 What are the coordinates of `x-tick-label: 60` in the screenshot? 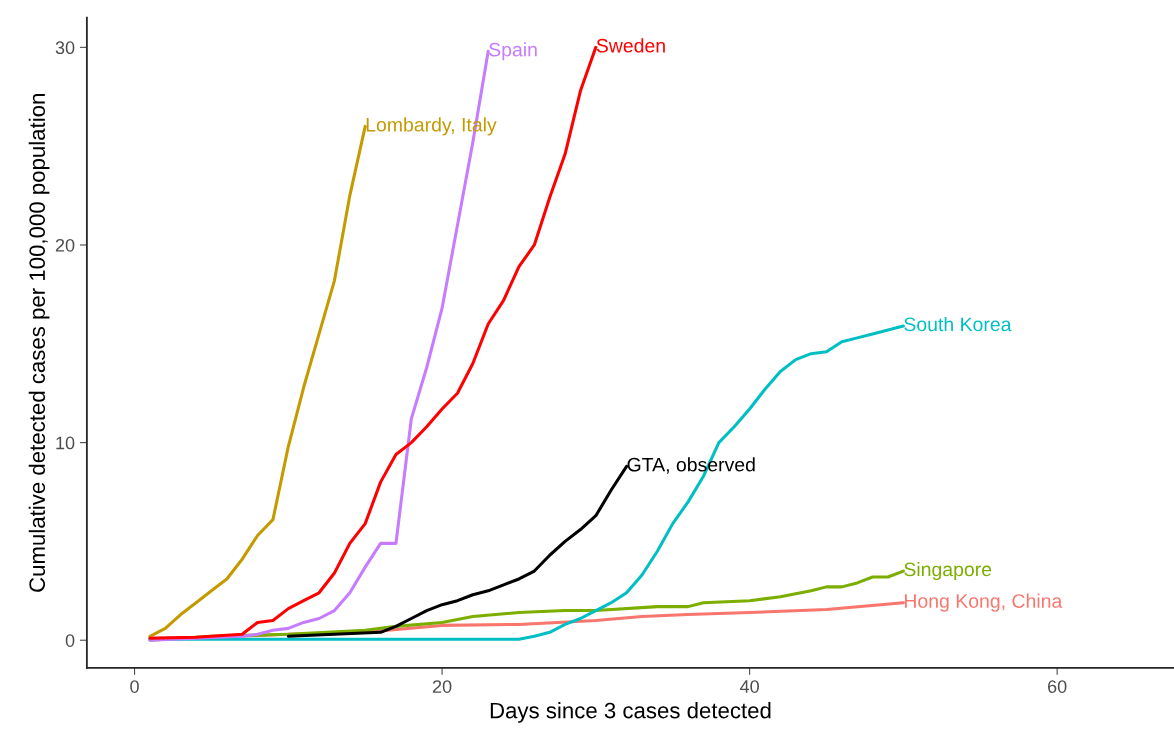 It's located at (1057, 686).